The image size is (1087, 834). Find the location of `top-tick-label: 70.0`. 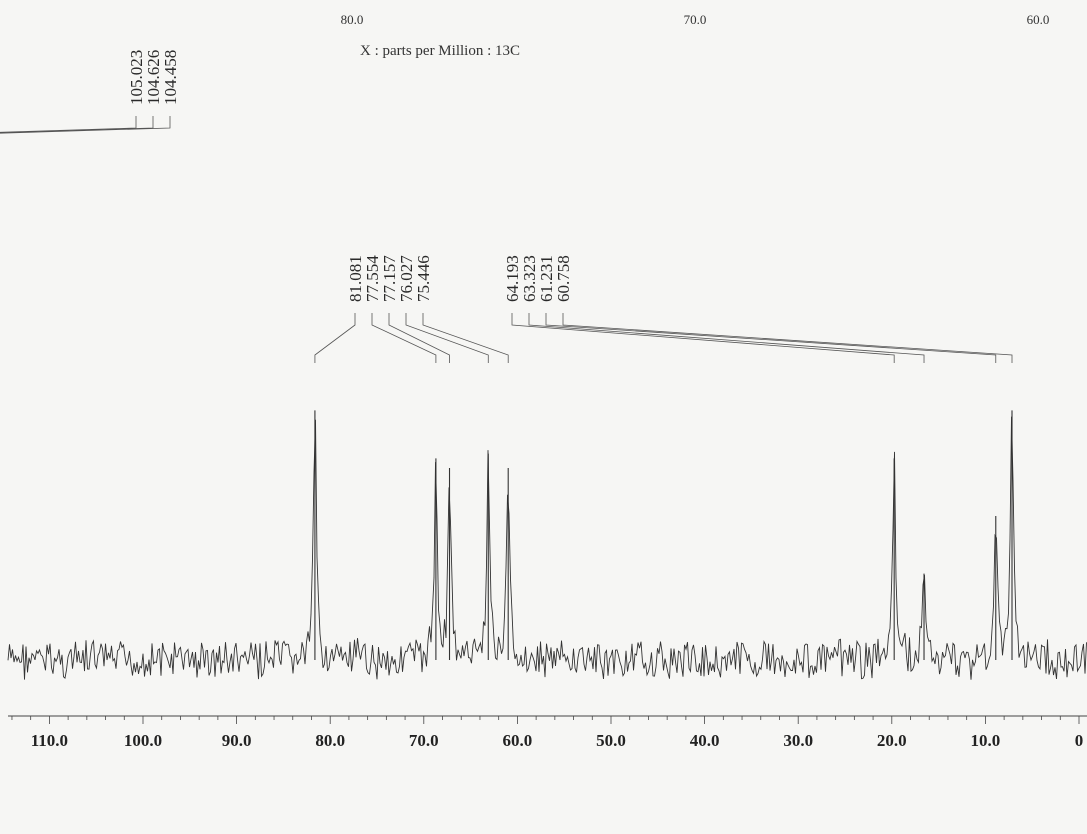

top-tick-label: 70.0 is located at coordinates (695, 19).